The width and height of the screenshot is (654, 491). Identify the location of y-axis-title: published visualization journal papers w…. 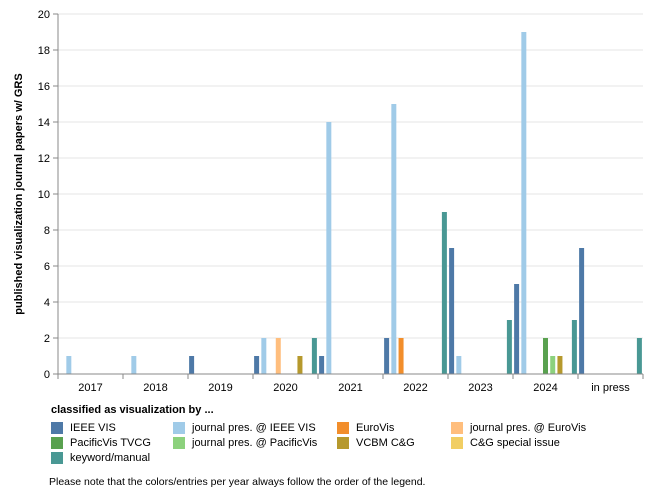
(19, 193).